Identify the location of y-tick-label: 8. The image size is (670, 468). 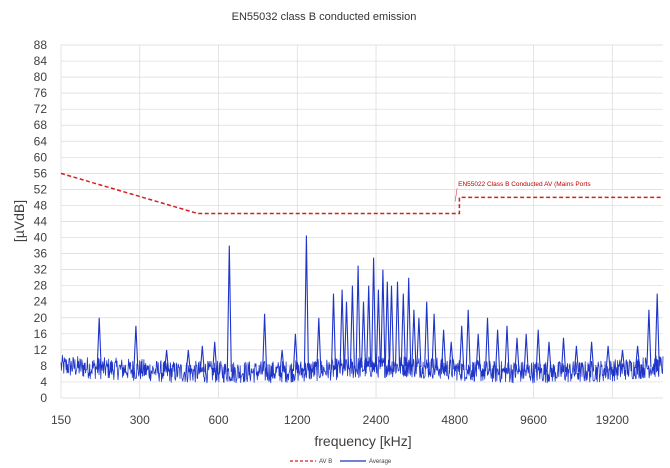
(43, 366).